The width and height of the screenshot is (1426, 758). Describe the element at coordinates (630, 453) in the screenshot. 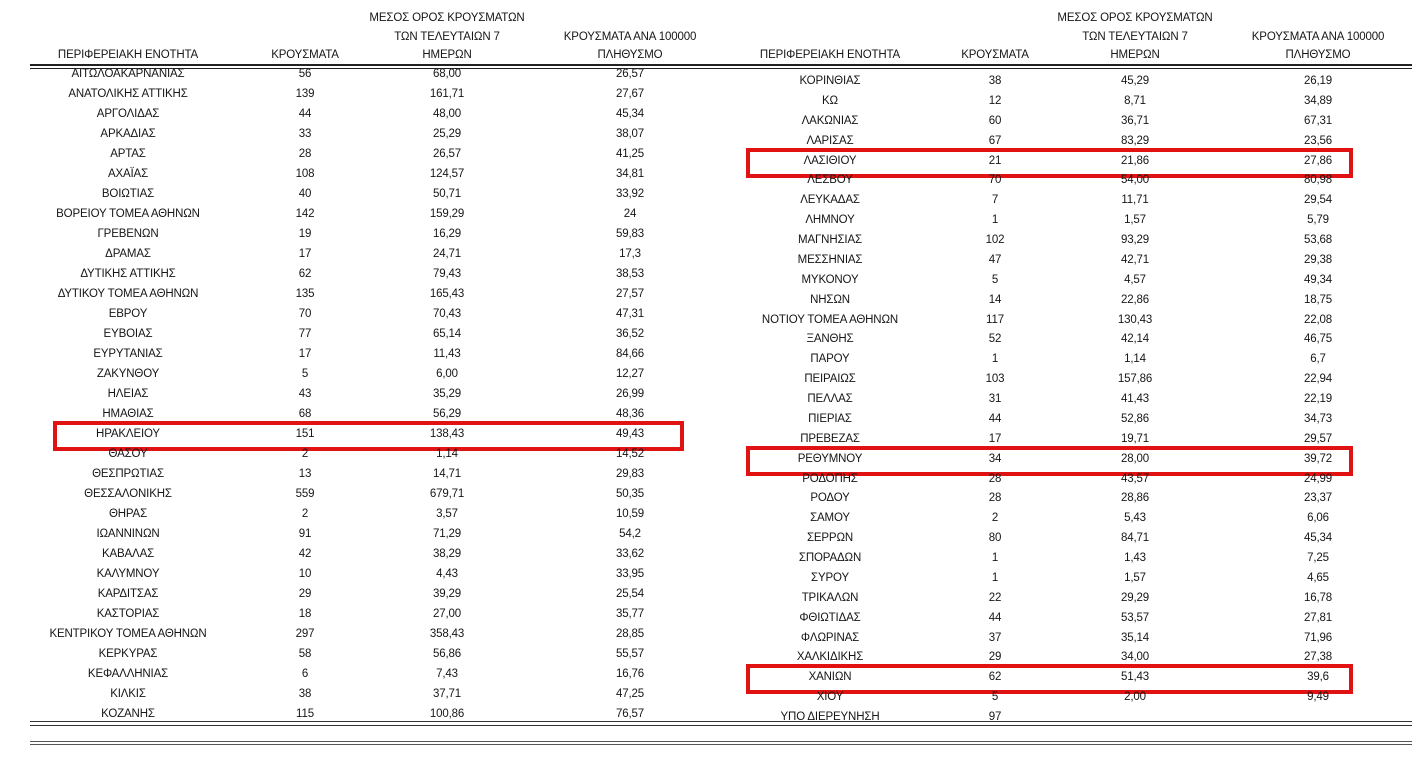

I see `per100k-cell: 14,52` at that location.